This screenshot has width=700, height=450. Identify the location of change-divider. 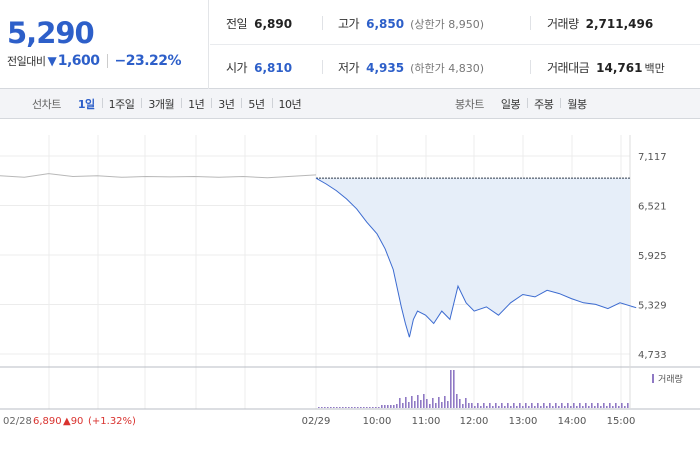
(107, 61).